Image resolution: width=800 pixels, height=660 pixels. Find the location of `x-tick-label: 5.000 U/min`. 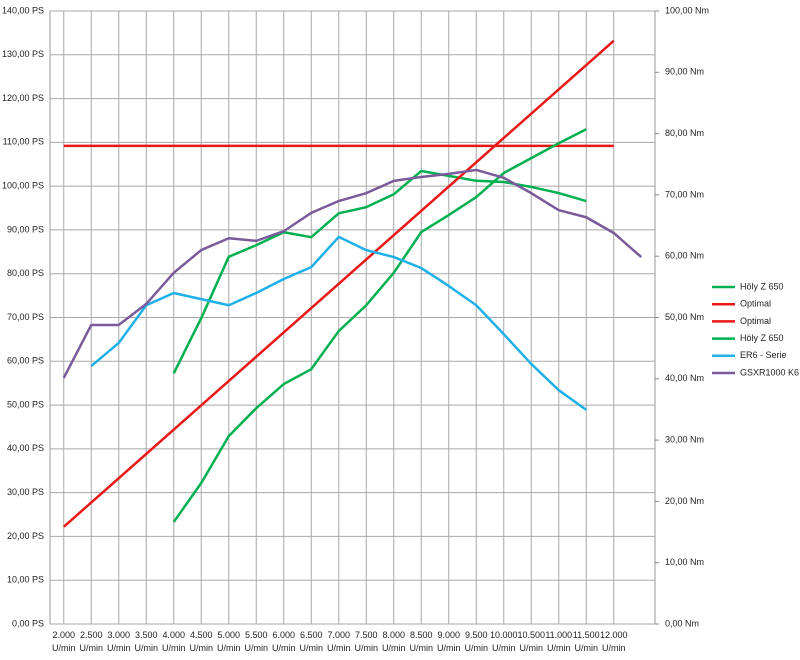

x-tick-label: 5.000 U/min is located at coordinates (228, 641).